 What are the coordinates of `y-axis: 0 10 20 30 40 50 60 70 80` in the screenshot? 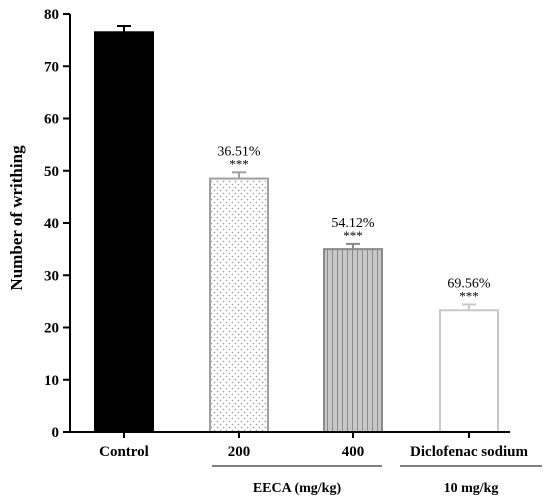 It's located at (57, 224).